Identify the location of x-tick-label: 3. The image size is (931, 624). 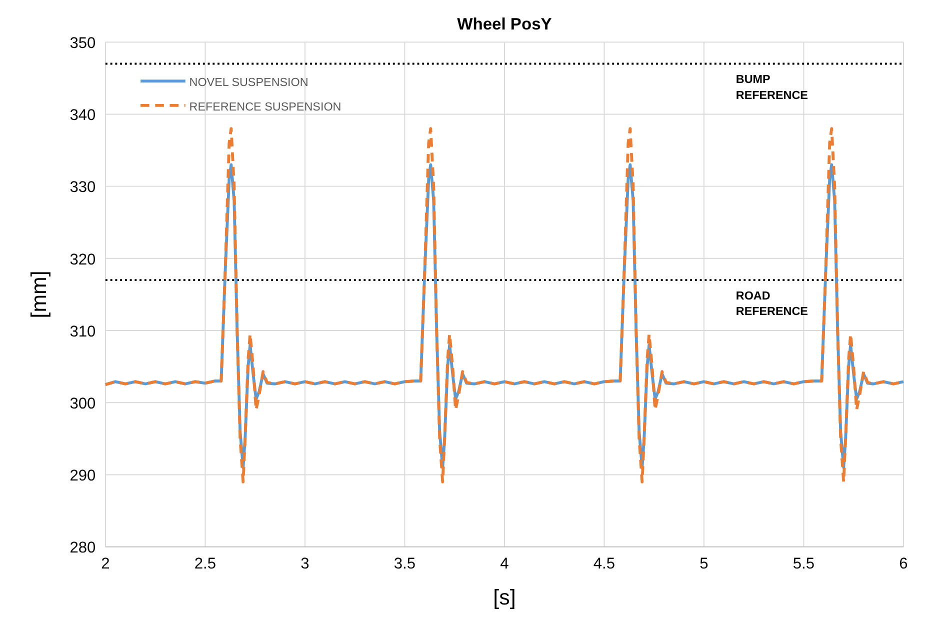
(305, 563).